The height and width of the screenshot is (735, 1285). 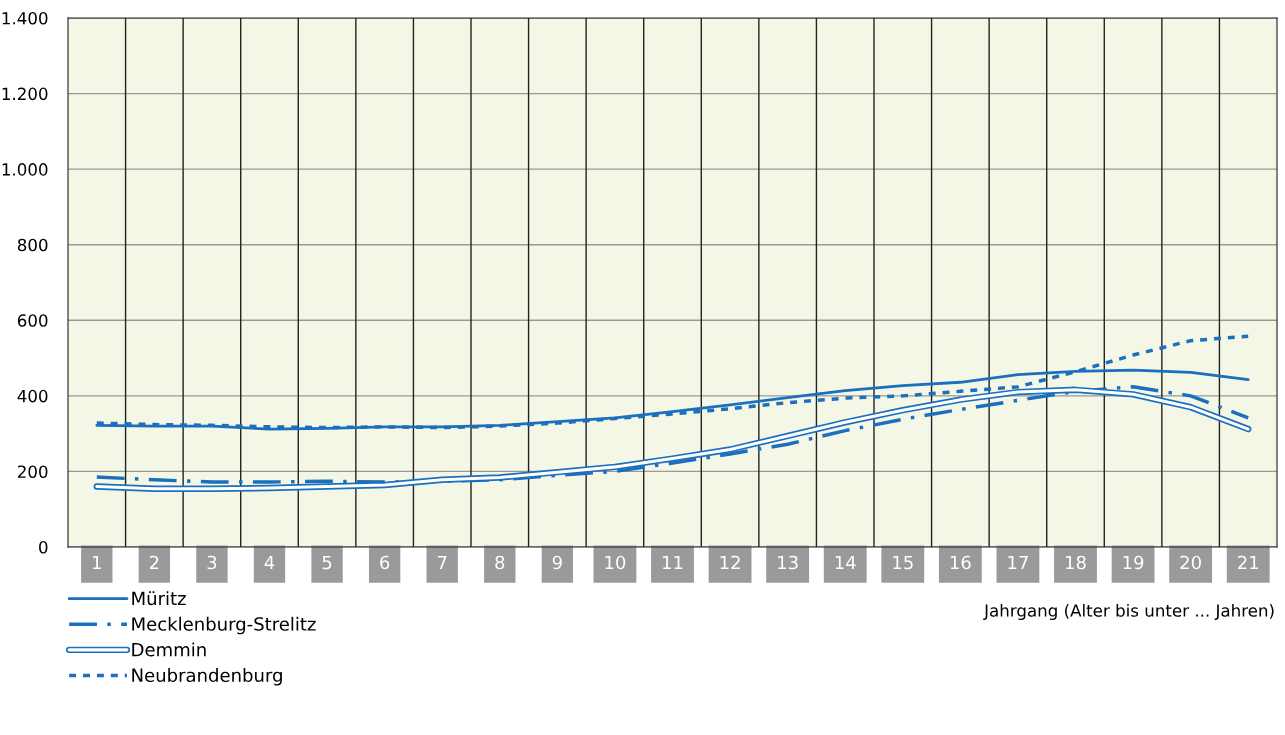 What do you see at coordinates (159, 598) in the screenshot?
I see `legend-label: Müritz` at bounding box center [159, 598].